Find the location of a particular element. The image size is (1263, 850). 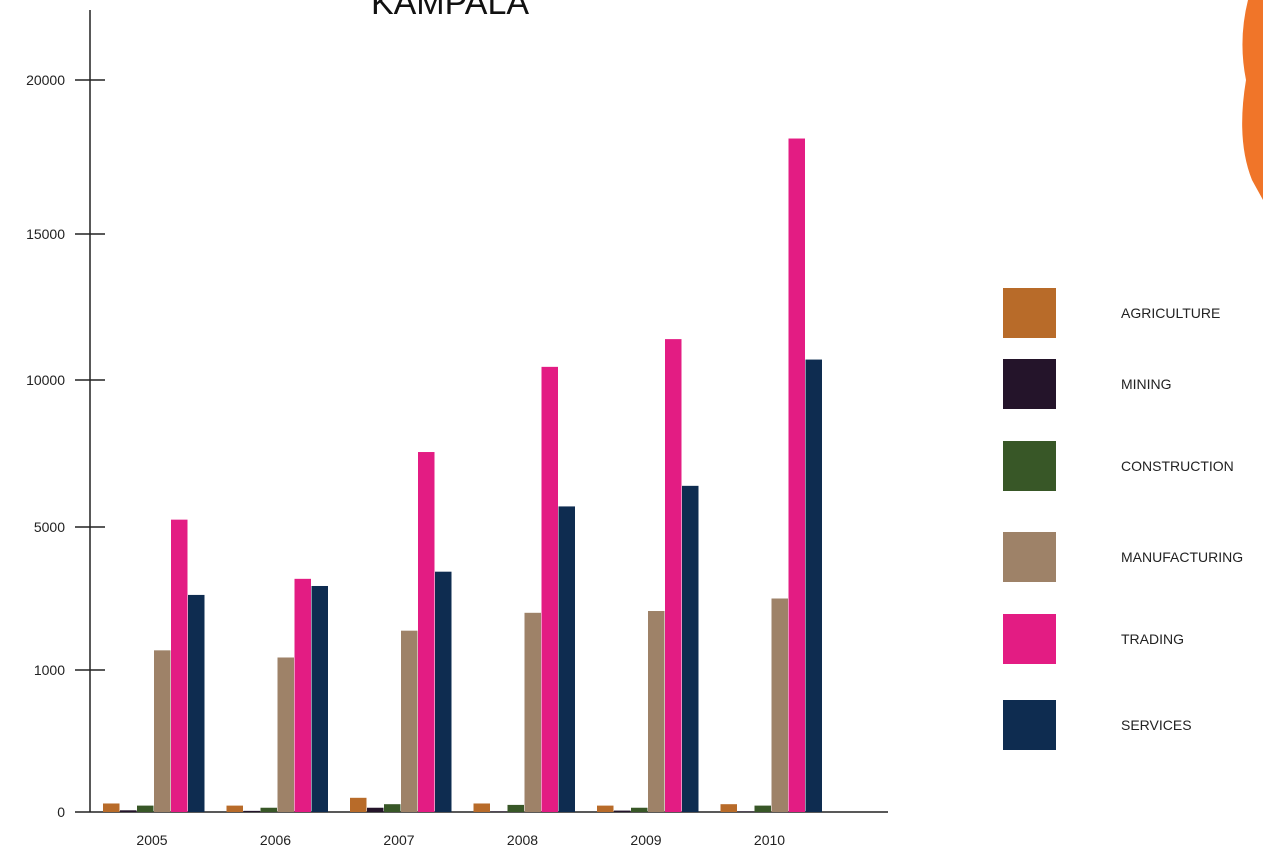

bar-agriculture-2005 is located at coordinates (111, 807).